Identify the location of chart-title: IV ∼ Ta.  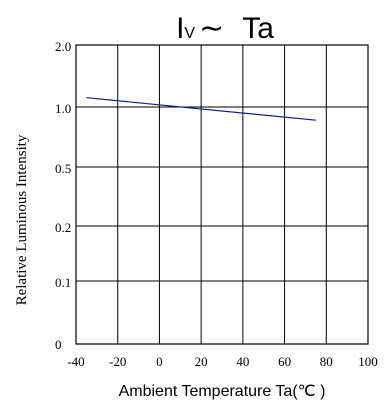
(225, 28).